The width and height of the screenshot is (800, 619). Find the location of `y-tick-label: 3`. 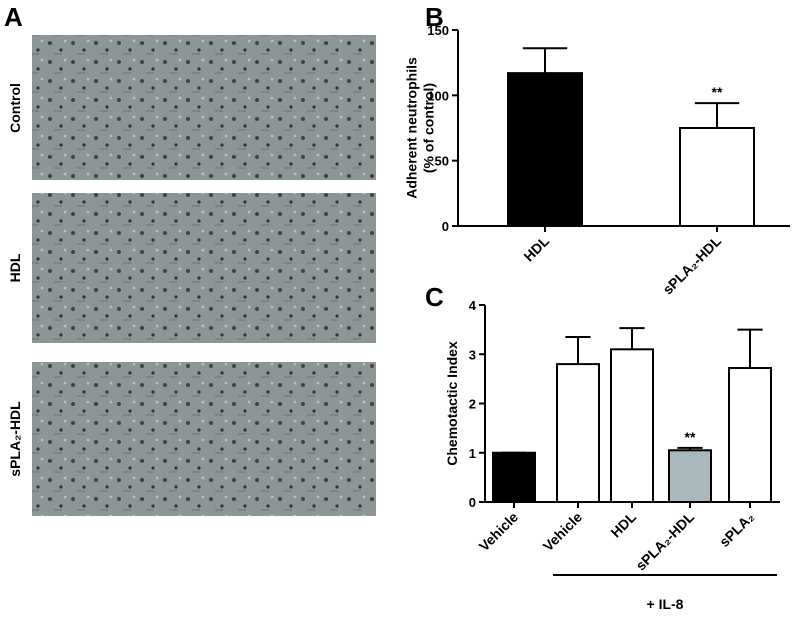

y-tick-label: 3 is located at coordinates (472, 354).